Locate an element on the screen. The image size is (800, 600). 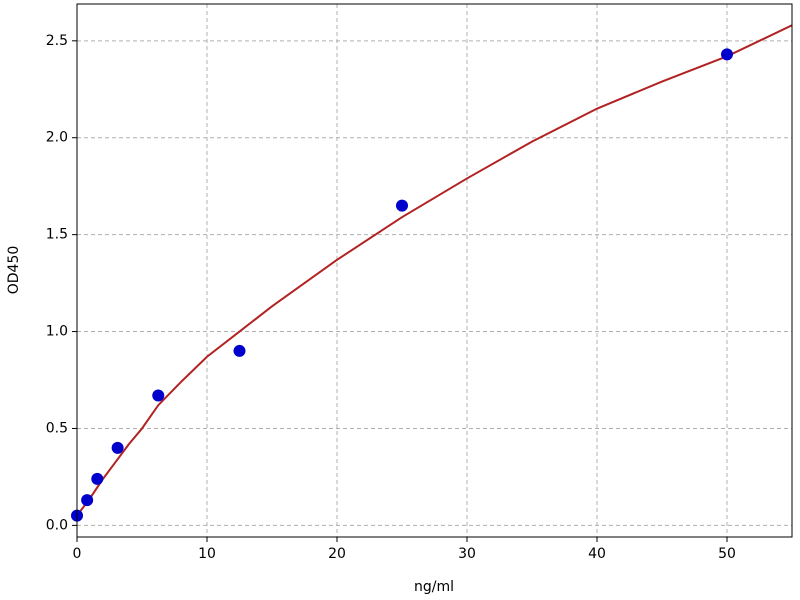
x-axis-label: ng/ml is located at coordinates (434, 587).